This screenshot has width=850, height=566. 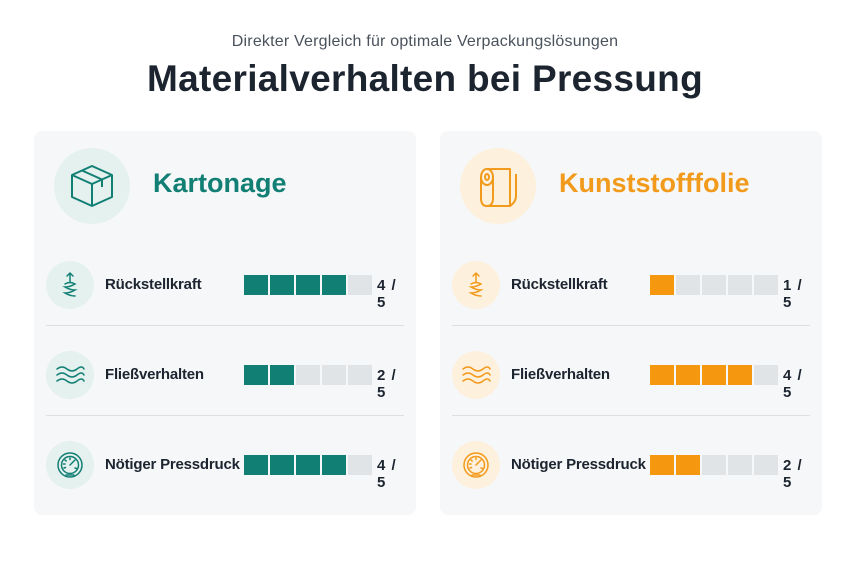 I want to click on metric-row: Nötiger Pressdruck 2 / 5, so click(x=631, y=461).